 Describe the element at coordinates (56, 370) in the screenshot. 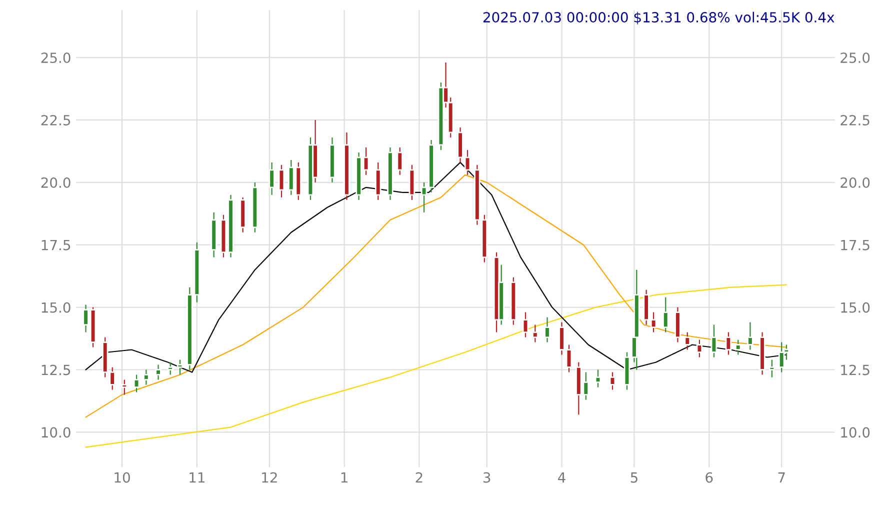

I see `y-tick-label: 12.5` at that location.